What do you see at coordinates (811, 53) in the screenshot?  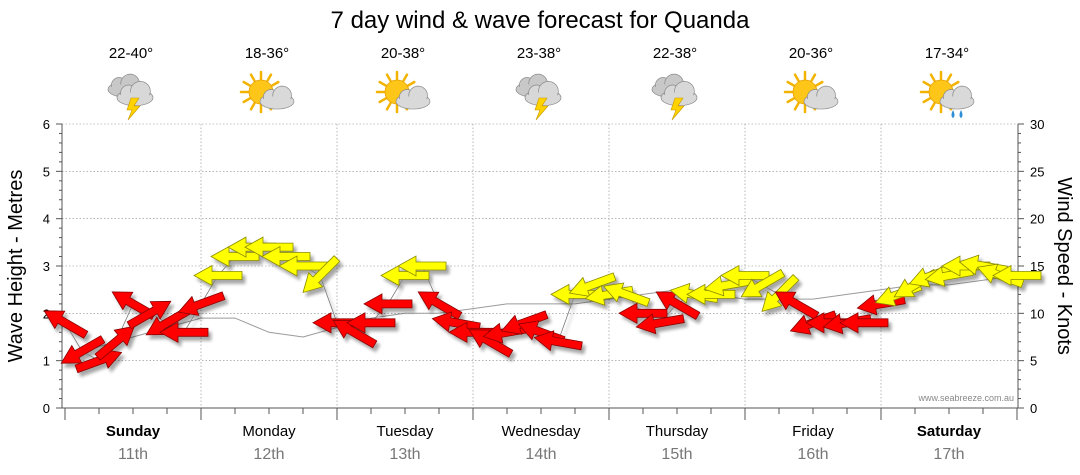 I see `temperature-range: 20-36°` at bounding box center [811, 53].